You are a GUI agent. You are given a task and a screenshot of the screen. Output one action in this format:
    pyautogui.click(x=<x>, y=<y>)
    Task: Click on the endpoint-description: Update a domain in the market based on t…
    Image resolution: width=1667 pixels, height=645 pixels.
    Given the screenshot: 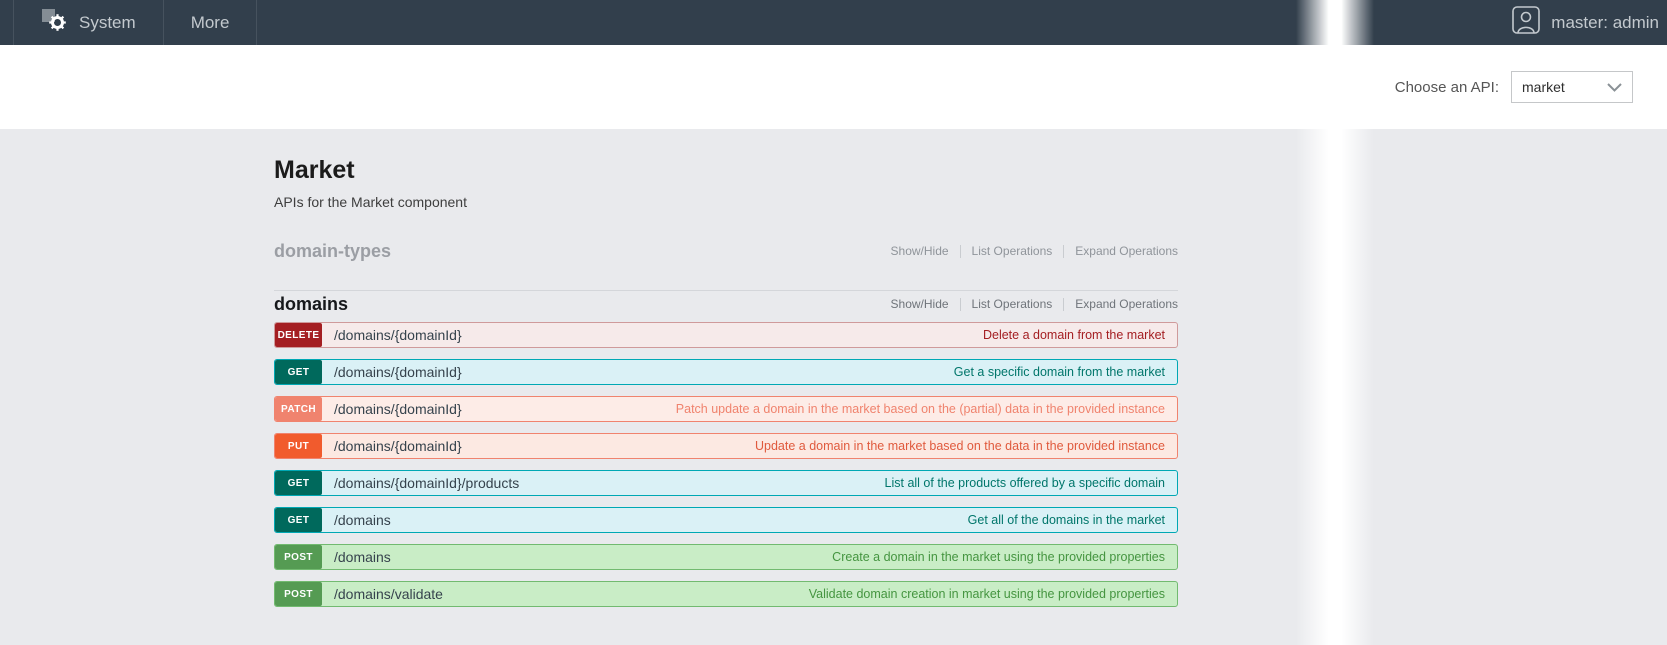 What is the action you would take?
    pyautogui.click(x=960, y=446)
    